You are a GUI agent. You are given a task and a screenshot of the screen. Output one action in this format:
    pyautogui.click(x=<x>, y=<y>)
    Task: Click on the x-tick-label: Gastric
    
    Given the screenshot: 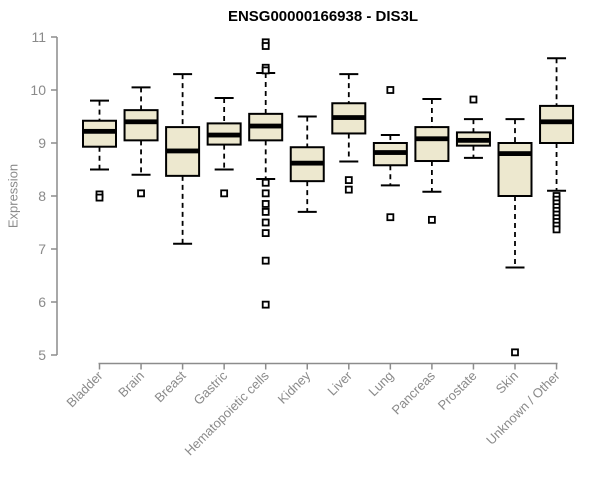 What is the action you would take?
    pyautogui.click(x=211, y=388)
    